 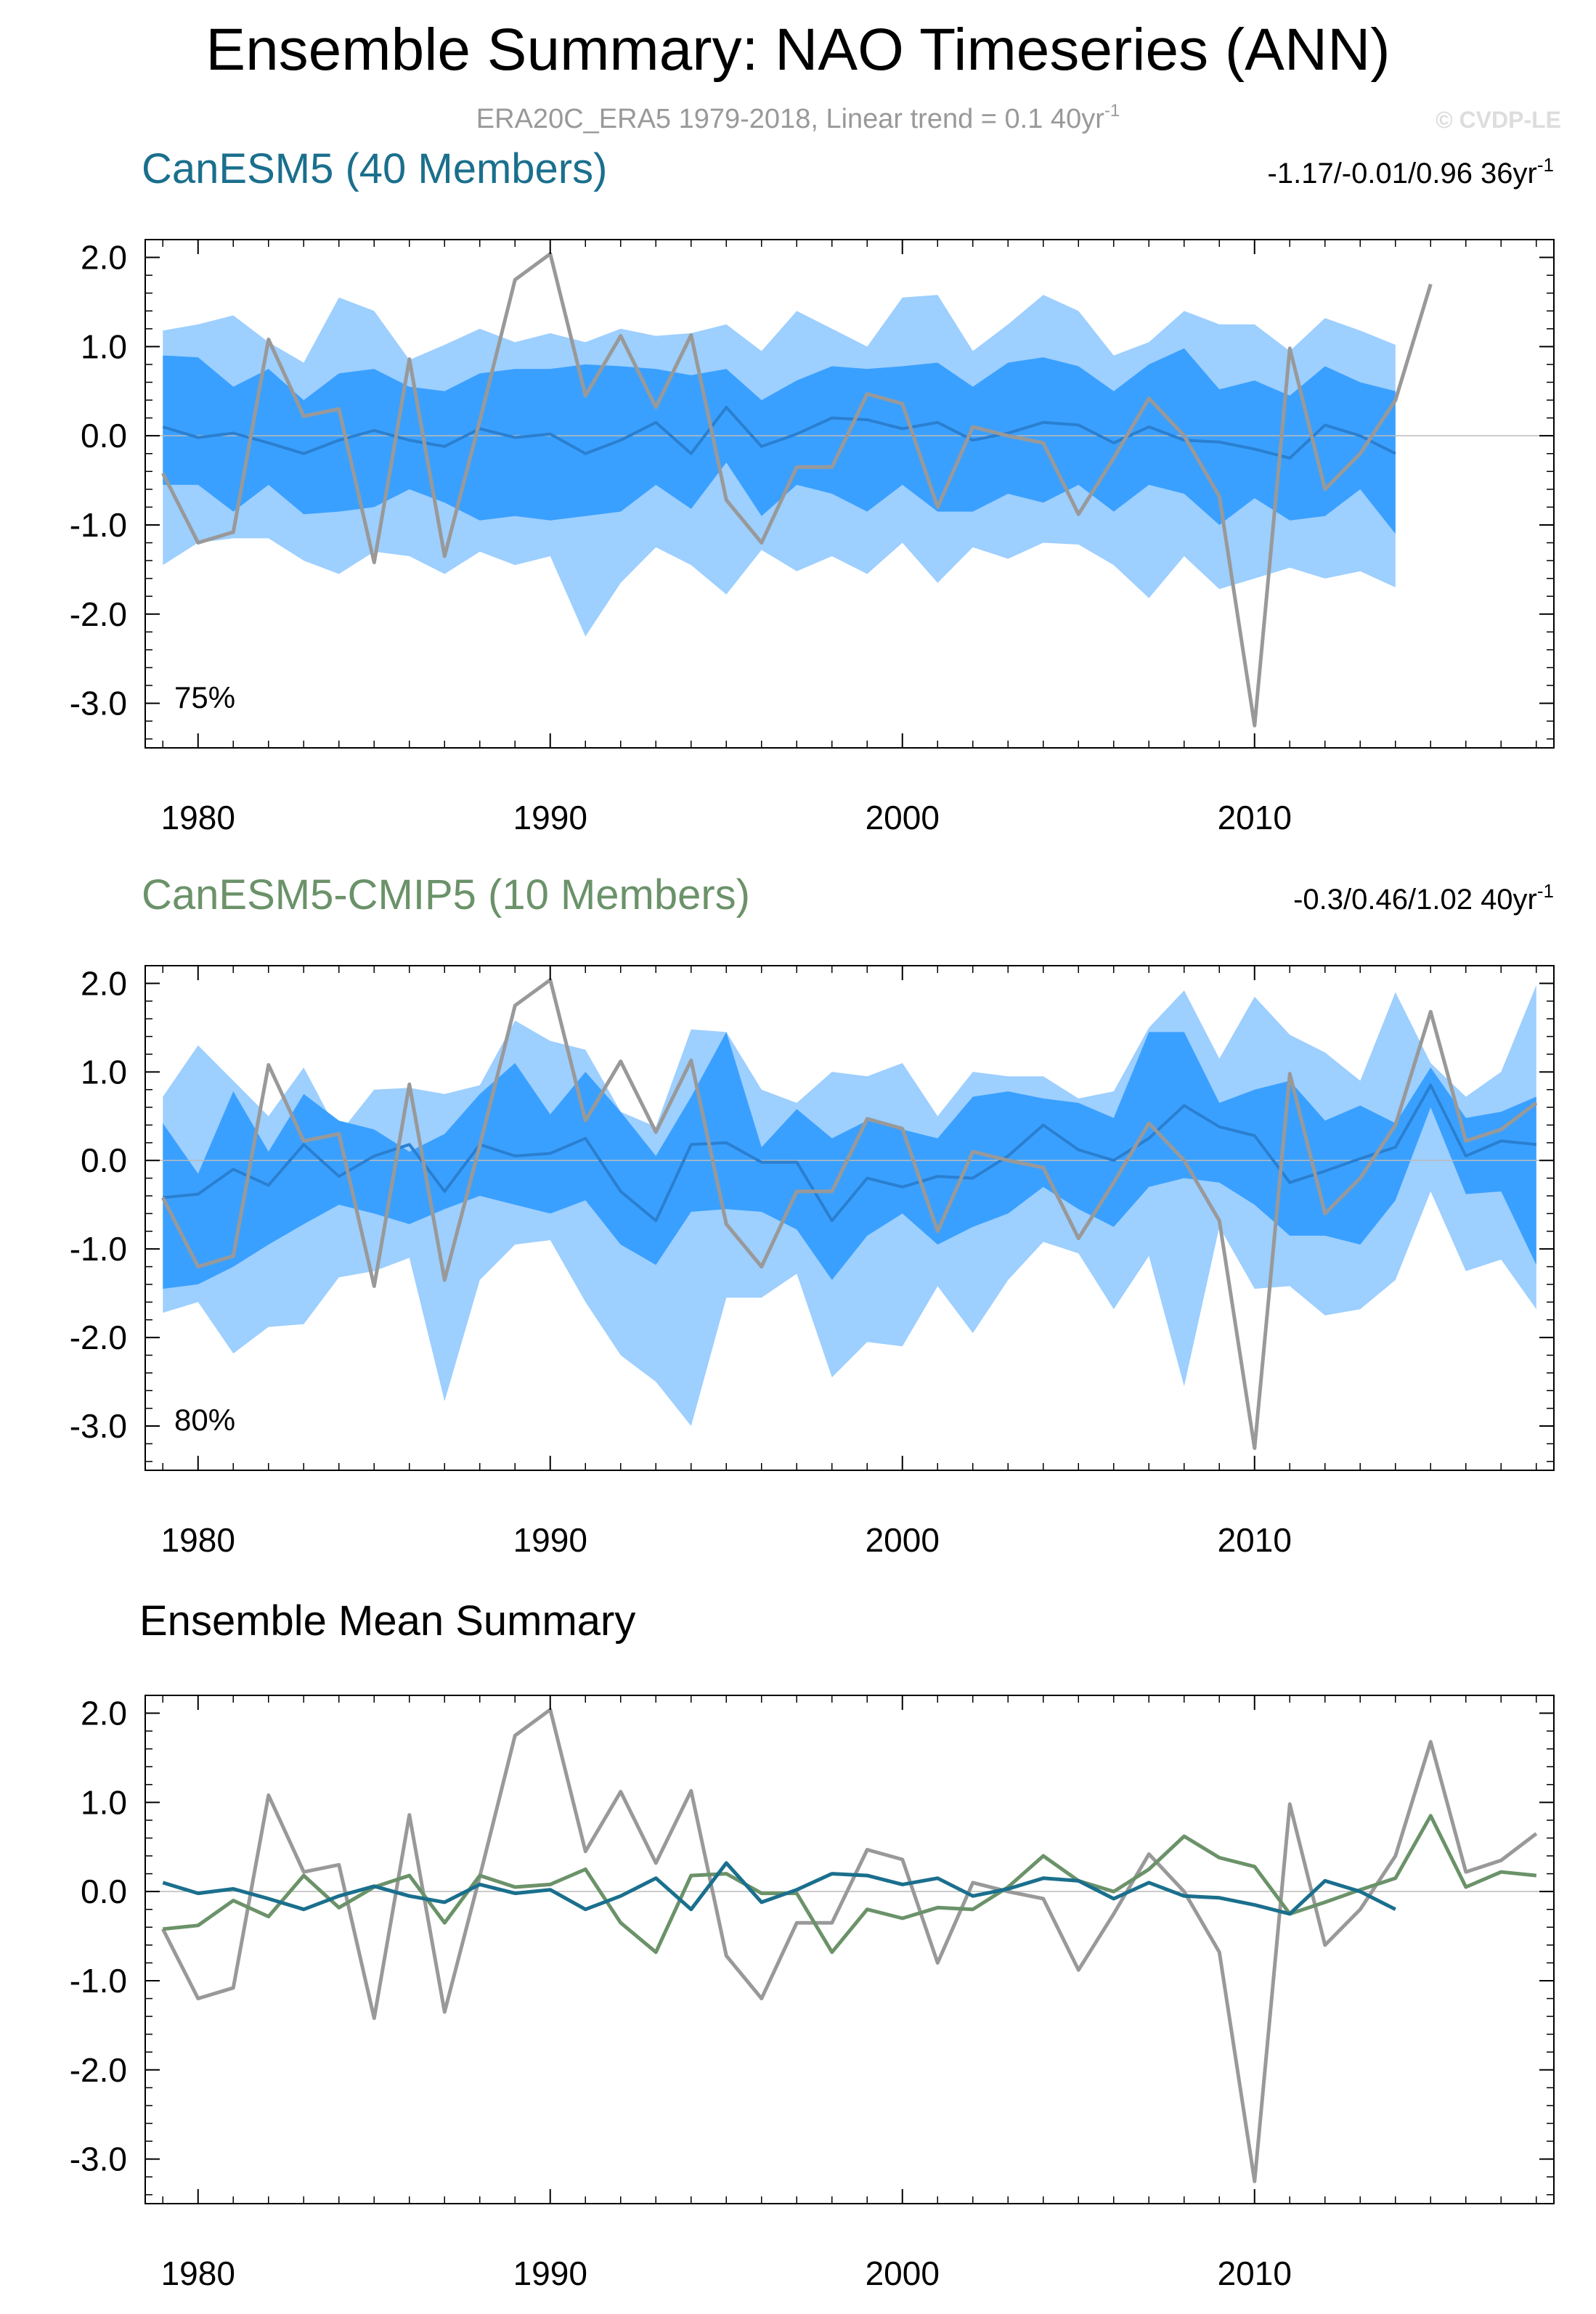 I want to click on series-line-canesm5-cmip5, so click(x=850, y=1884).